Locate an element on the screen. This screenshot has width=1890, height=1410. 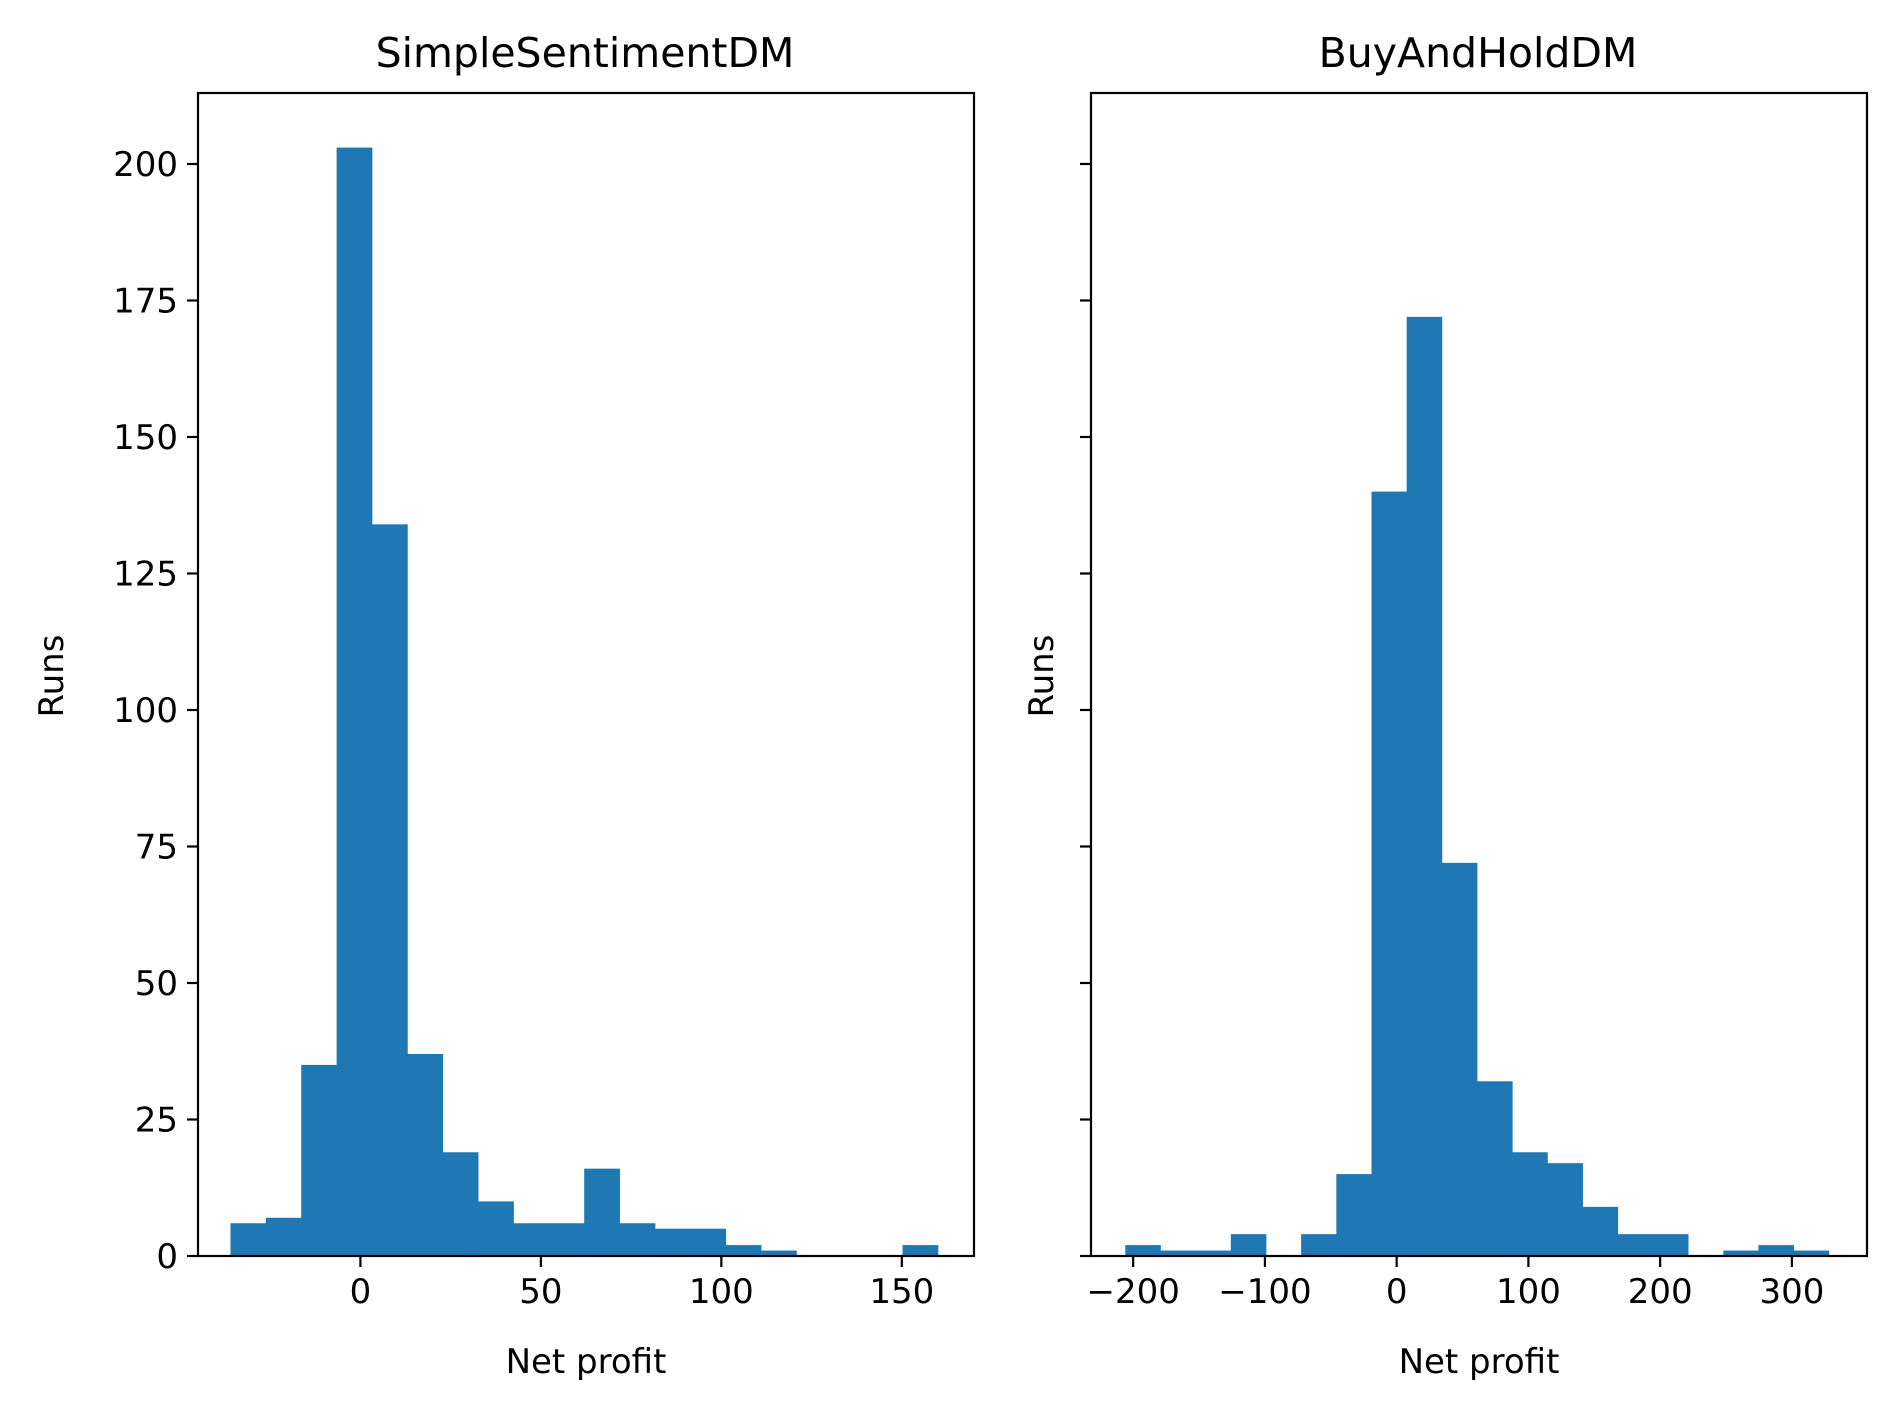
left-y-tick-label-0: 0 is located at coordinates (167, 1257).